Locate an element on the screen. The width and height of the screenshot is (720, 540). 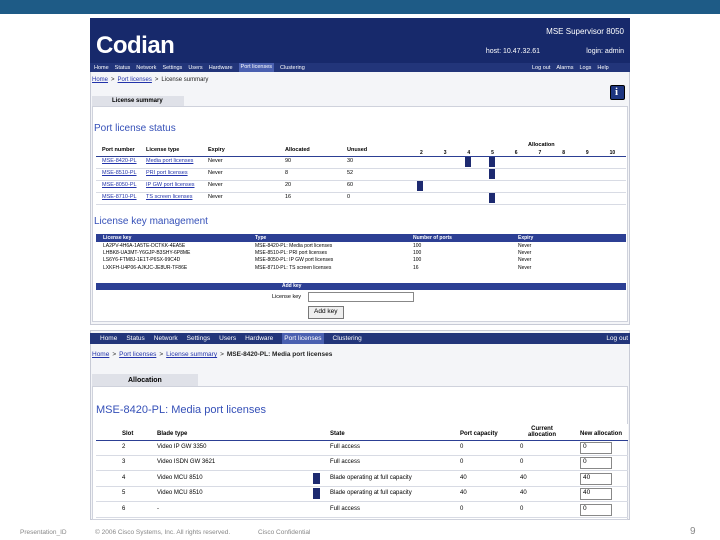
breadcrumb: Home > Port licenses > License summary is located at coordinates (150, 80).